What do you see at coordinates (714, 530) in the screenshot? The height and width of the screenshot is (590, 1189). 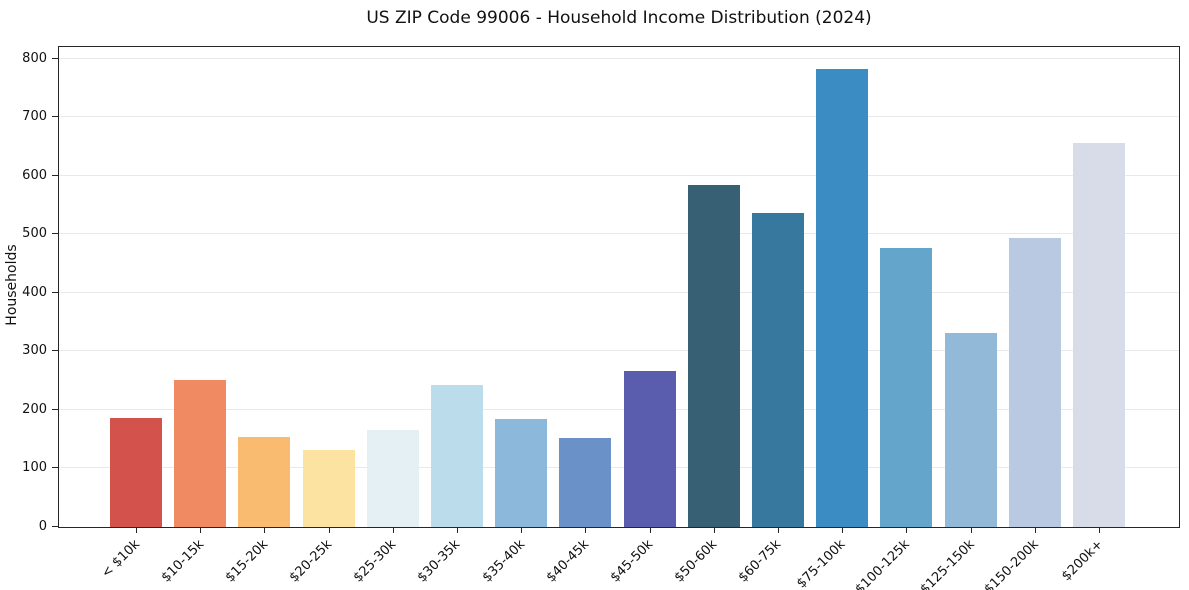 I see `x-tick-mark-50-60k` at bounding box center [714, 530].